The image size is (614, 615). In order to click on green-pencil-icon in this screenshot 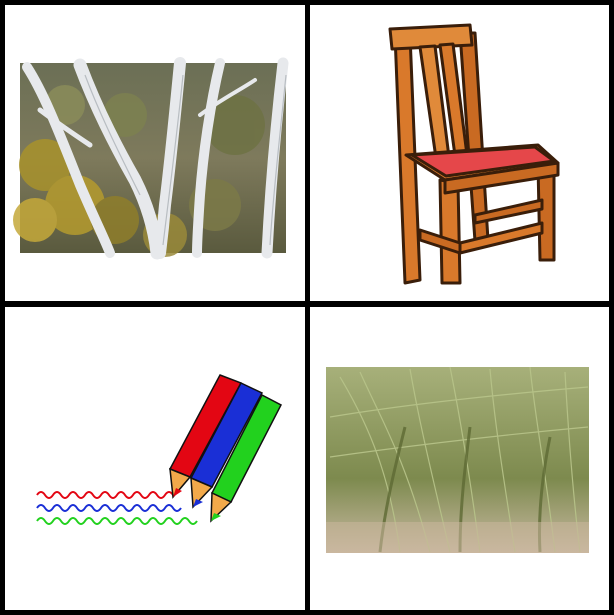, I will do `click(246, 458)`.